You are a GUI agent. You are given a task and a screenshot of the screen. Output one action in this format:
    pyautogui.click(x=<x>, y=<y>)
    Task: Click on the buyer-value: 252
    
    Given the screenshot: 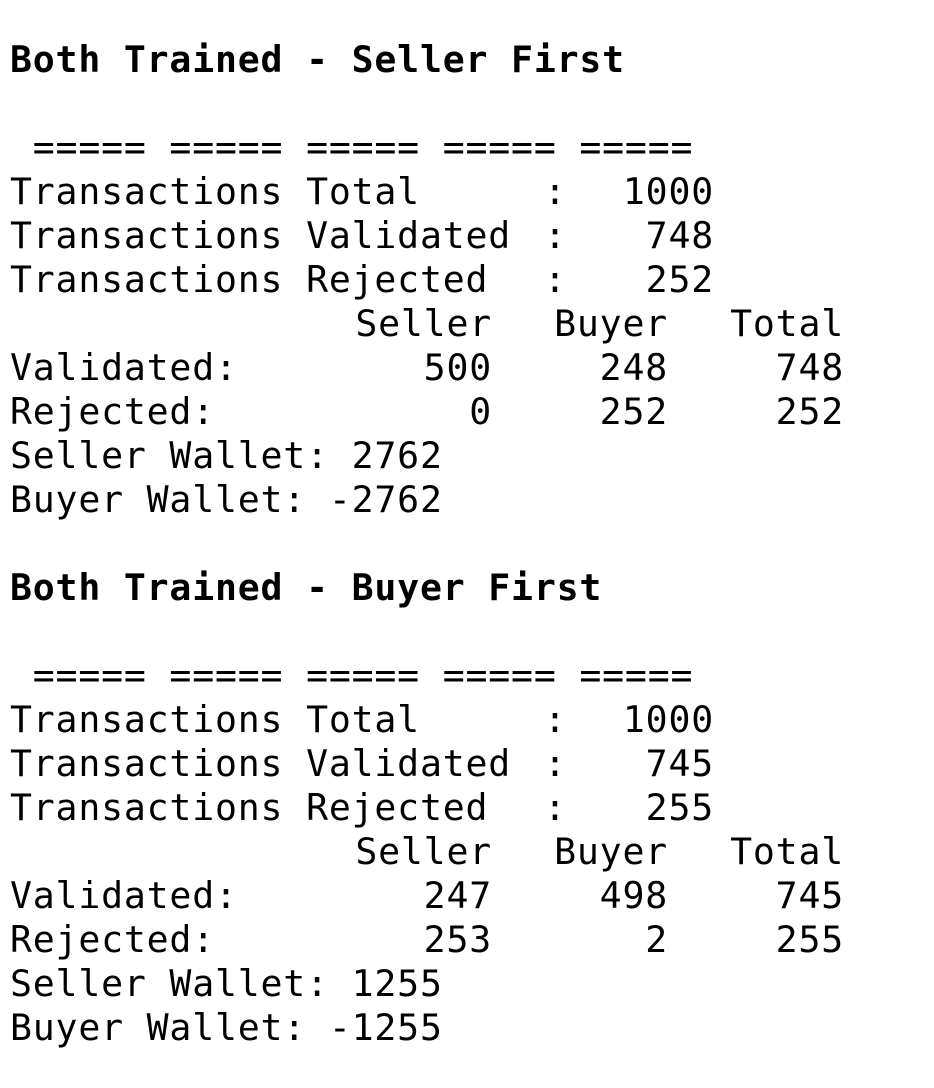 What is the action you would take?
    pyautogui.click(x=633, y=411)
    